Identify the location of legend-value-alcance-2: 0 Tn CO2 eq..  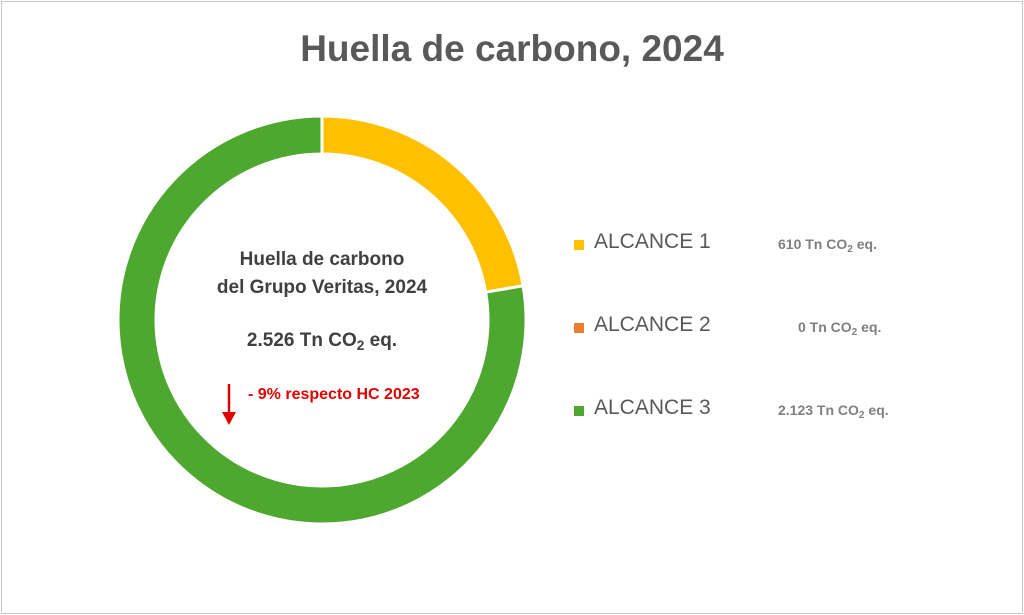
(840, 329).